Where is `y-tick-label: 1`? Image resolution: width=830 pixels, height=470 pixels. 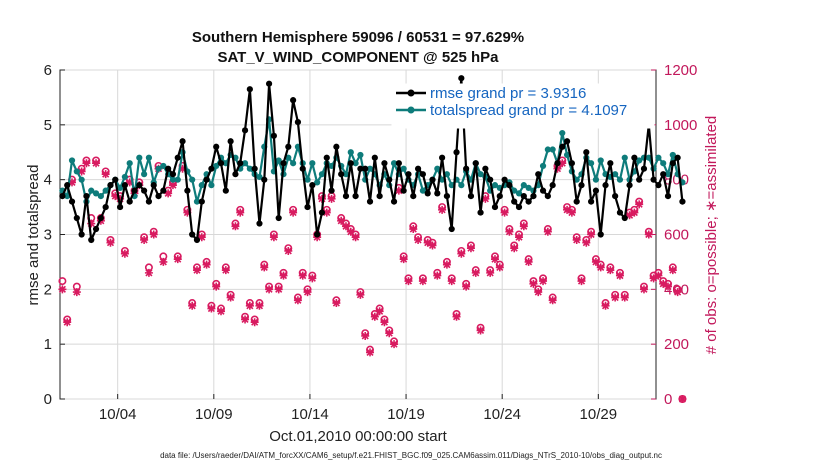 y-tick-label: 1 is located at coordinates (48, 344).